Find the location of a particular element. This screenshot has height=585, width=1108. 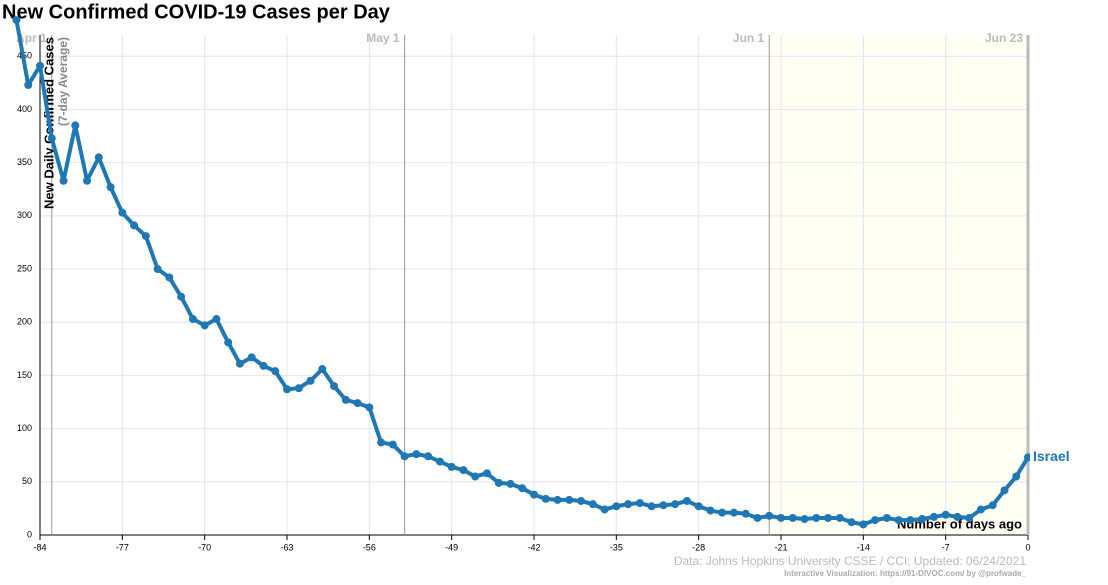

y-tick-label: 250 is located at coordinates (24, 268).